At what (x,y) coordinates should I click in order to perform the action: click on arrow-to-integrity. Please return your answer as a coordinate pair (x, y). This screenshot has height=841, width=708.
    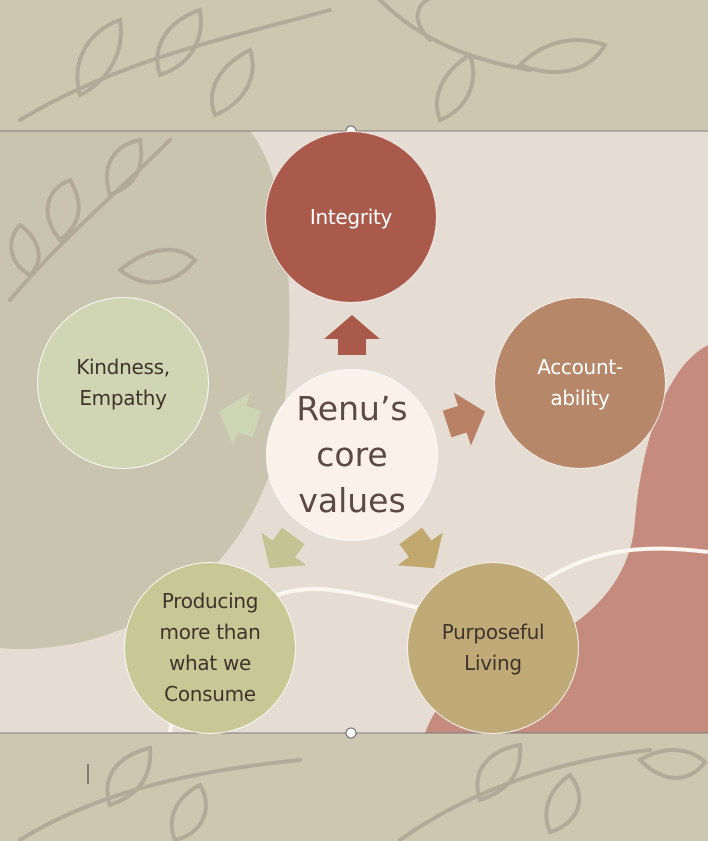
    Looking at the image, I should click on (352, 335).